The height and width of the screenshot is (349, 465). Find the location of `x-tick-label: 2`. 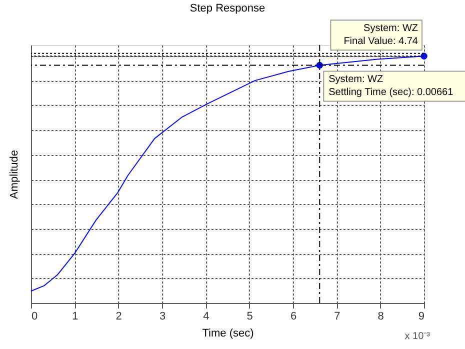

x-tick-label: 2 is located at coordinates (119, 316).